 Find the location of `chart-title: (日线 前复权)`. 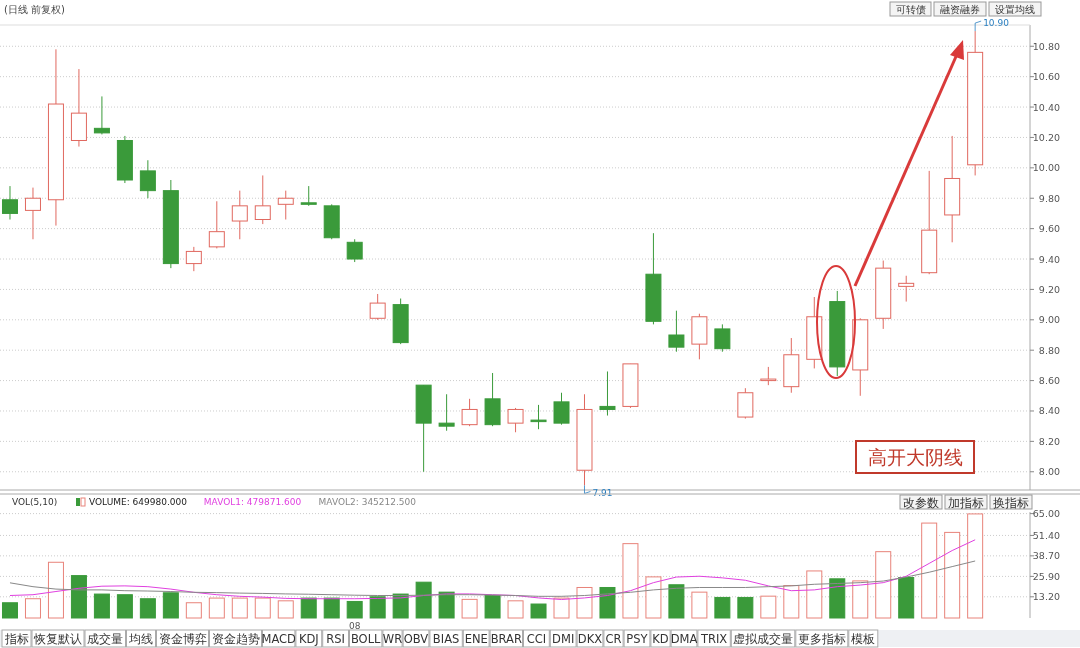

chart-title: (日线 前复权) is located at coordinates (35, 9).